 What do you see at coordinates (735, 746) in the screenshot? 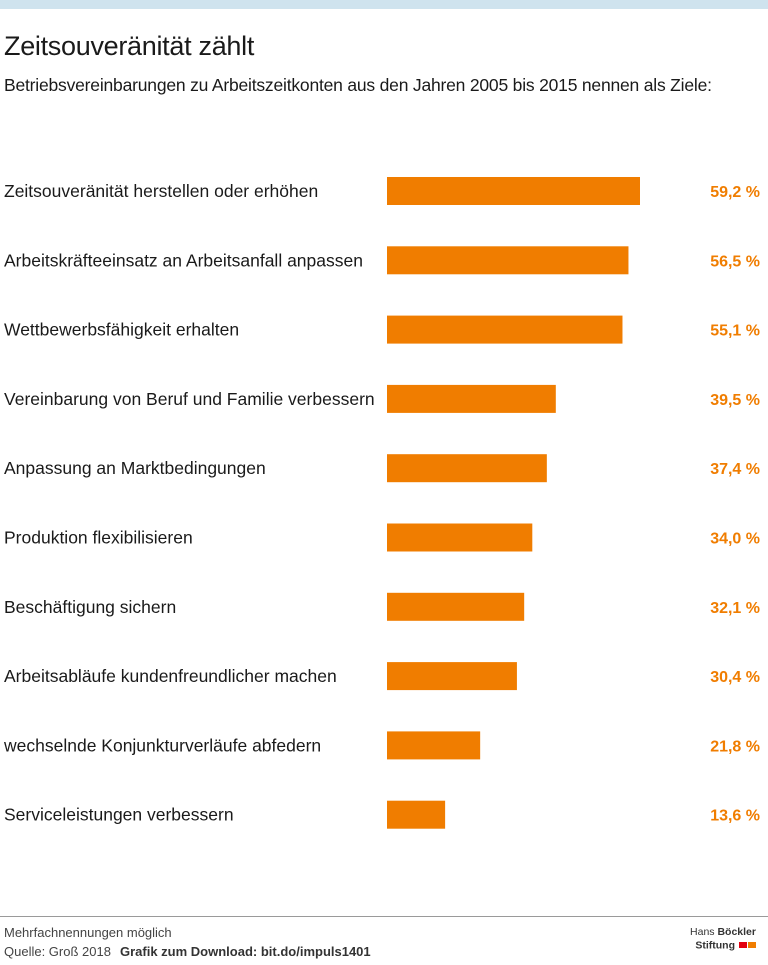
I see `value-label: 21,8 %` at bounding box center [735, 746].